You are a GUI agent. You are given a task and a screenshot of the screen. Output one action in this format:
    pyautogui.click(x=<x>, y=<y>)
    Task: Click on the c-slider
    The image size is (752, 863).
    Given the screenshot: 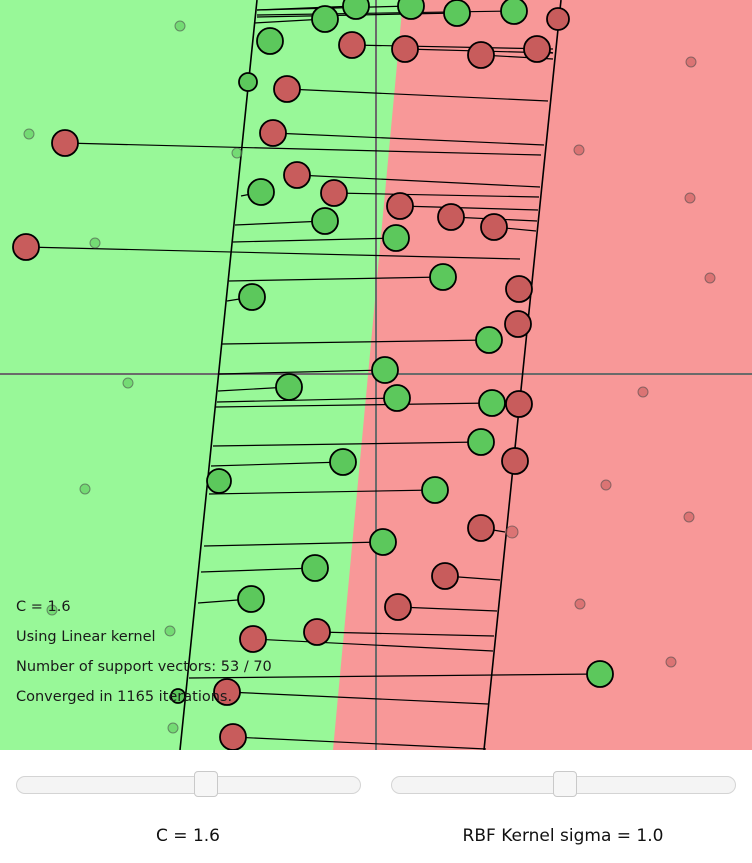 What is the action you would take?
    pyautogui.click(x=188, y=784)
    